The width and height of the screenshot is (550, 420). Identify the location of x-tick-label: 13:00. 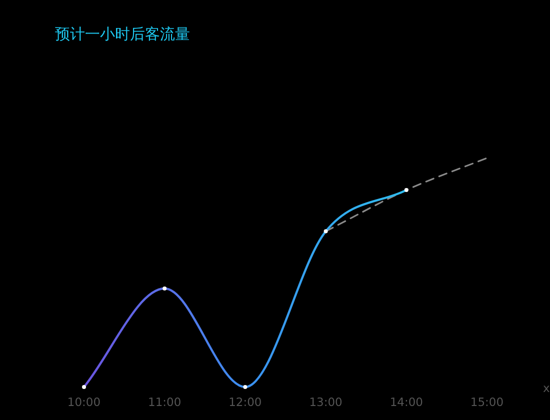
(325, 402).